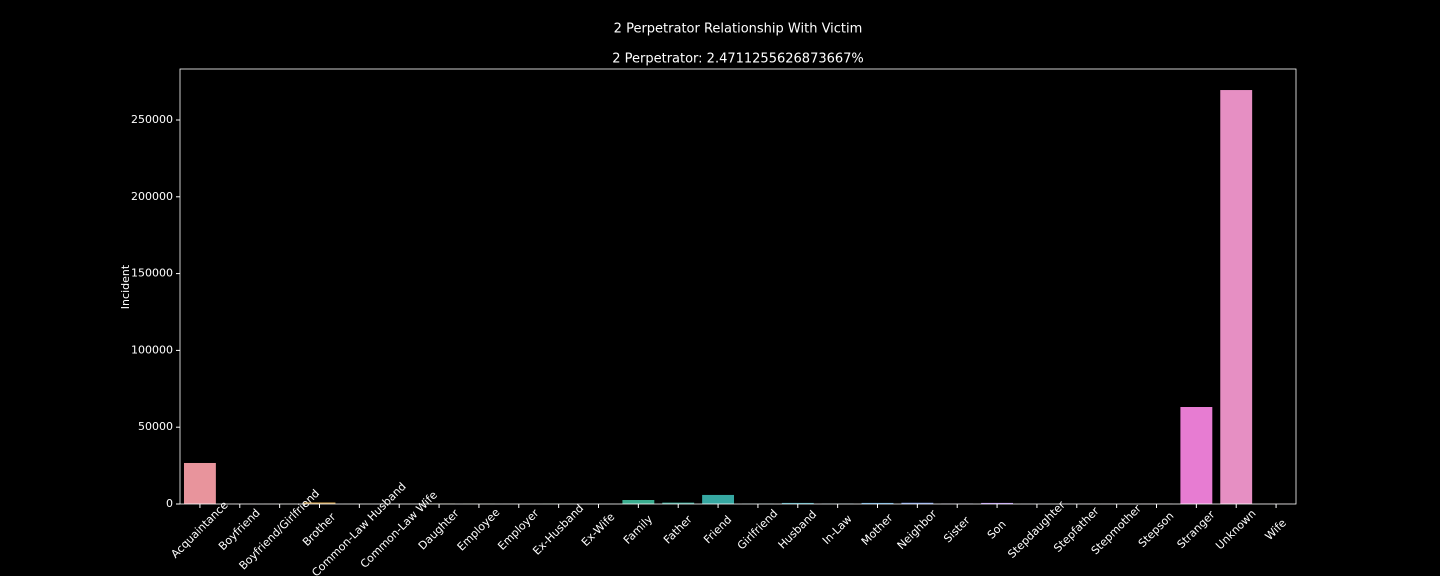 The width and height of the screenshot is (1440, 576). What do you see at coordinates (152, 349) in the screenshot?
I see `y-tick-label: 100000` at bounding box center [152, 349].